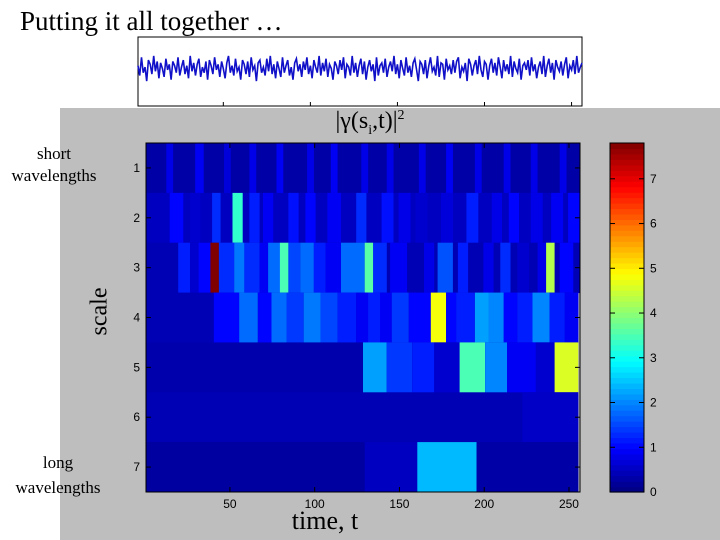  Describe the element at coordinates (653, 447) in the screenshot. I see `colorbar-tick-label: 1` at that location.